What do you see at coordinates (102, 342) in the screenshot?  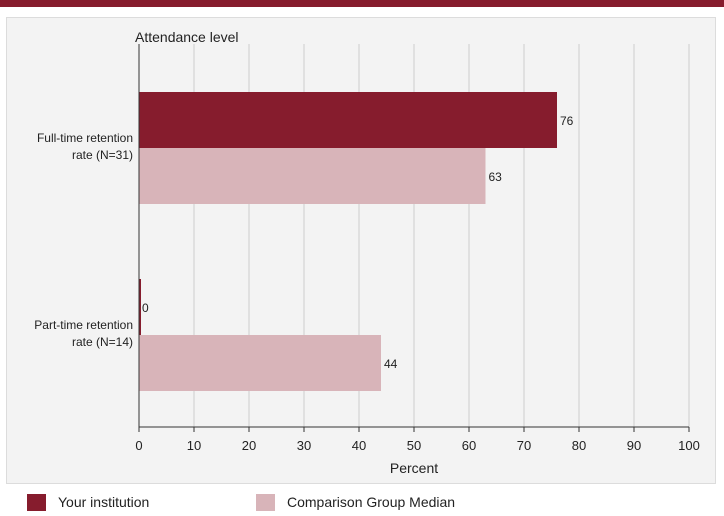 I see `category-label-1-line-1: rate (N=14)` at bounding box center [102, 342].